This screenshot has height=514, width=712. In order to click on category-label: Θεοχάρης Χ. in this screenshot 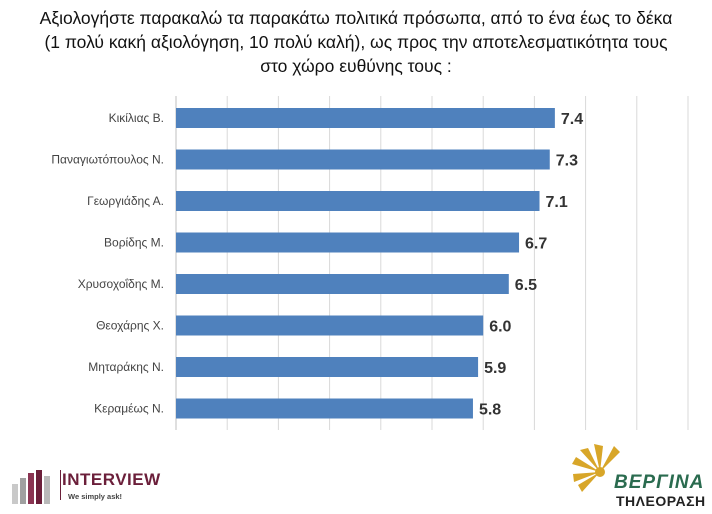, I will do `click(130, 326)`.